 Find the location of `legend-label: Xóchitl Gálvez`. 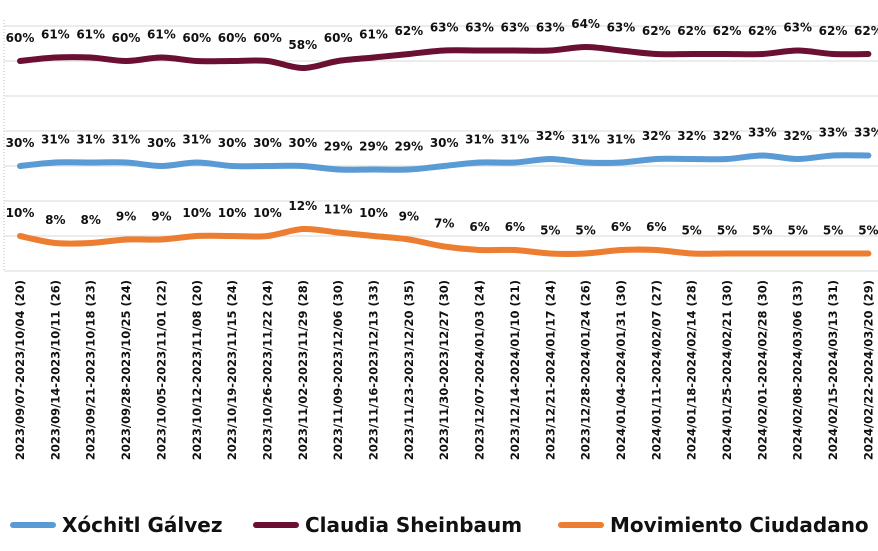

legend-label: Xóchitl Gálvez is located at coordinates (142, 525).